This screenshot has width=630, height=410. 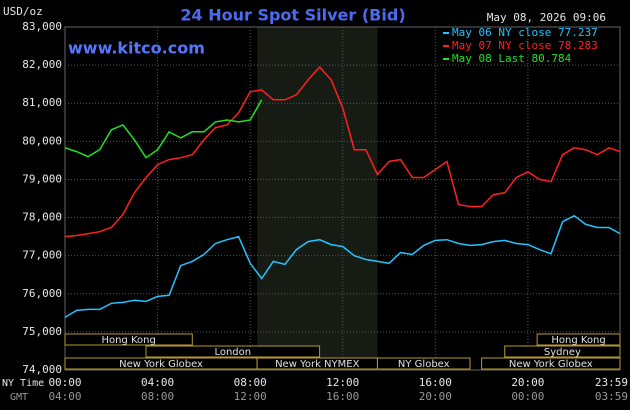 What do you see at coordinates (19, 397) in the screenshot?
I see `x-axis-label-gmt: GMT` at bounding box center [19, 397].